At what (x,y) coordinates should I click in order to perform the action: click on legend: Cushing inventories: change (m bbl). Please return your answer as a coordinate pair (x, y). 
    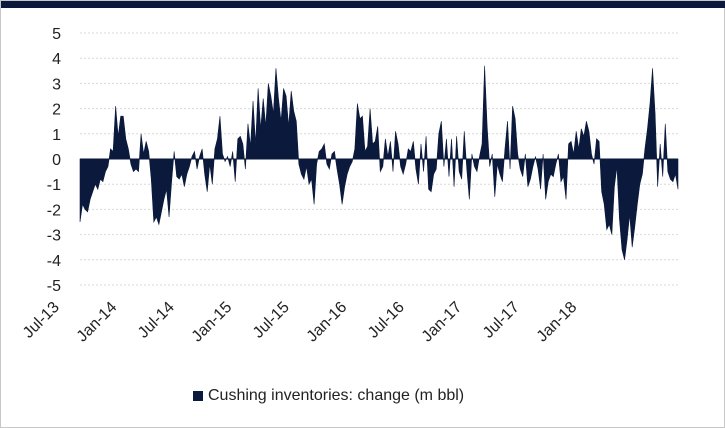
    Looking at the image, I should click on (328, 396).